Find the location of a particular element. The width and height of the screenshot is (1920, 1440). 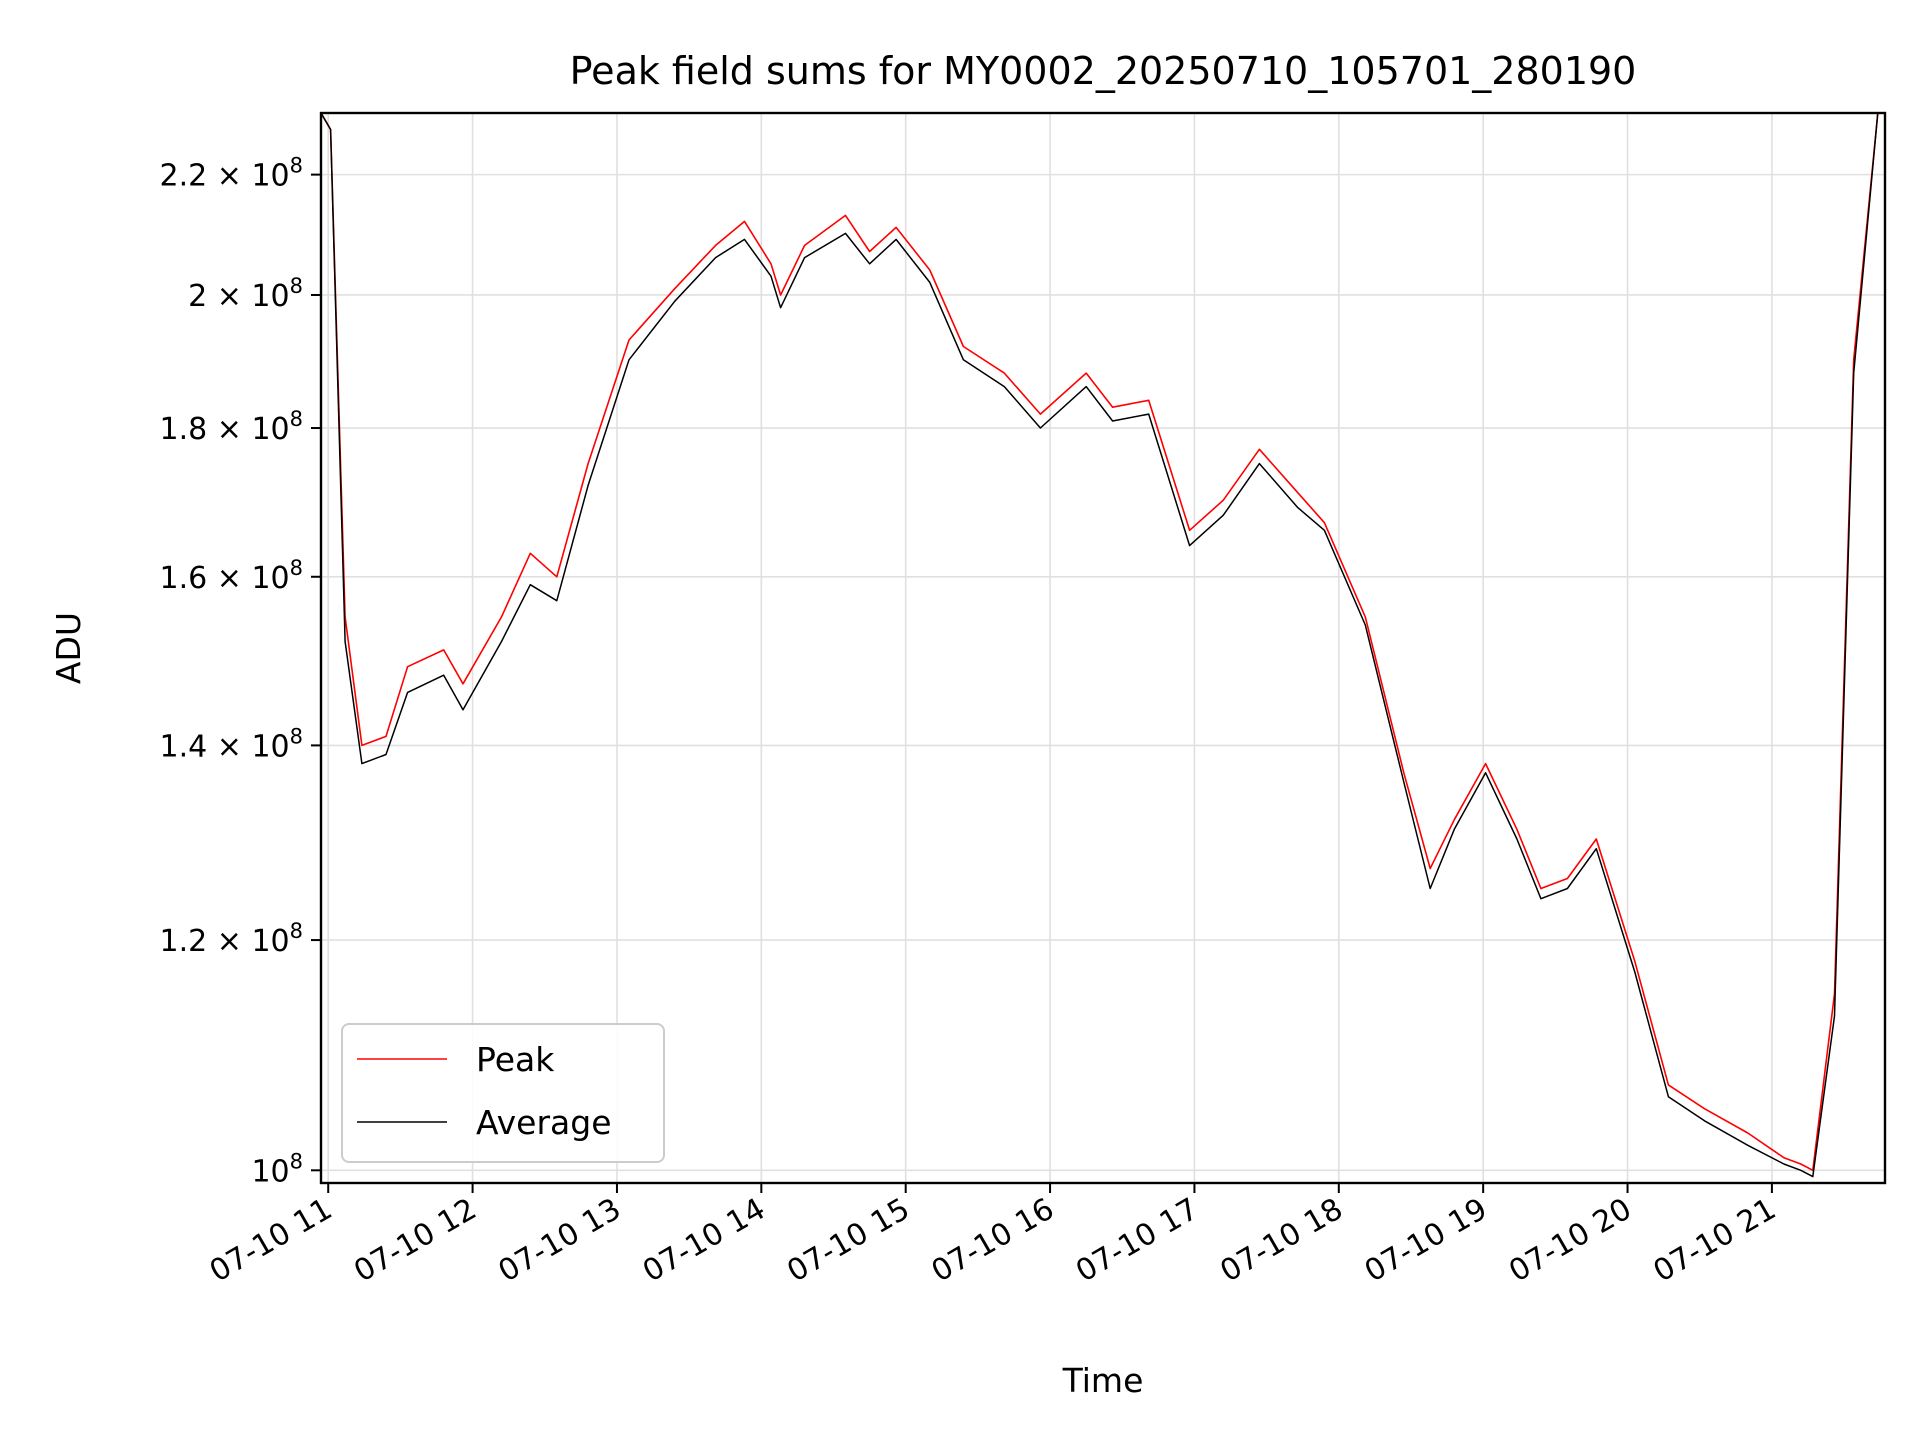

legend-label-average: Average is located at coordinates (544, 1122).